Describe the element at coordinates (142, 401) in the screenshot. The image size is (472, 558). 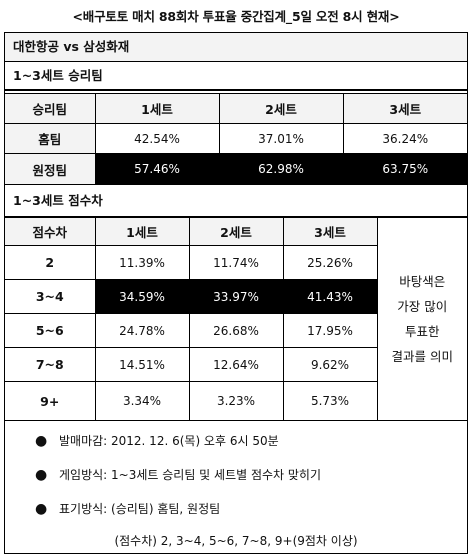
I see `cell-value: 3.34%` at that location.